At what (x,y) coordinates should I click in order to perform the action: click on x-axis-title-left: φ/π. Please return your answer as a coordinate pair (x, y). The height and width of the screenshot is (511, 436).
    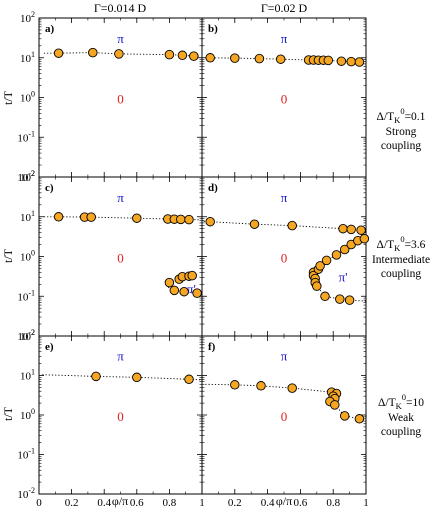
    Looking at the image, I should click on (120, 501).